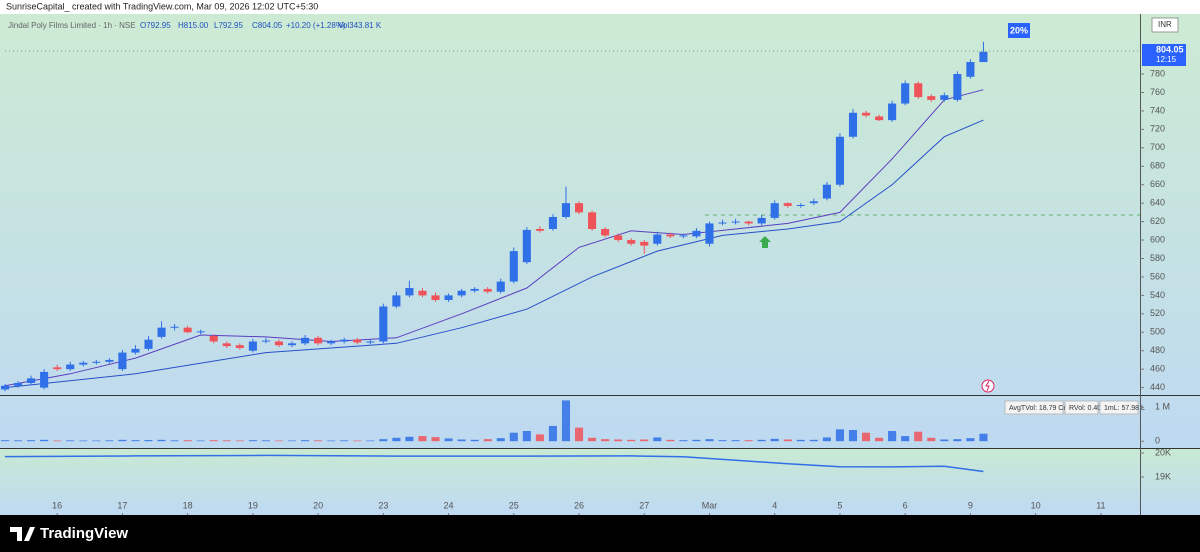 The height and width of the screenshot is (552, 1200). Describe the element at coordinates (1163, 452) in the screenshot. I see `indicator-tick-label: 20K` at that location.